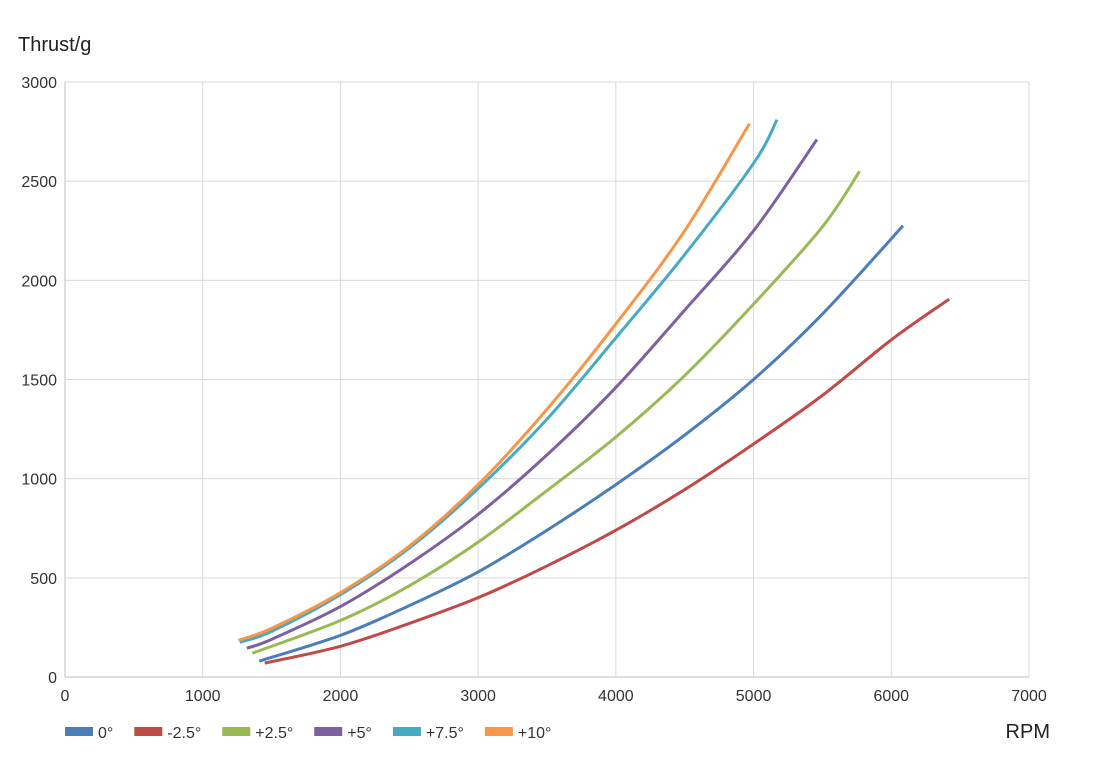  I want to click on legend-label: 0°, so click(105, 733).